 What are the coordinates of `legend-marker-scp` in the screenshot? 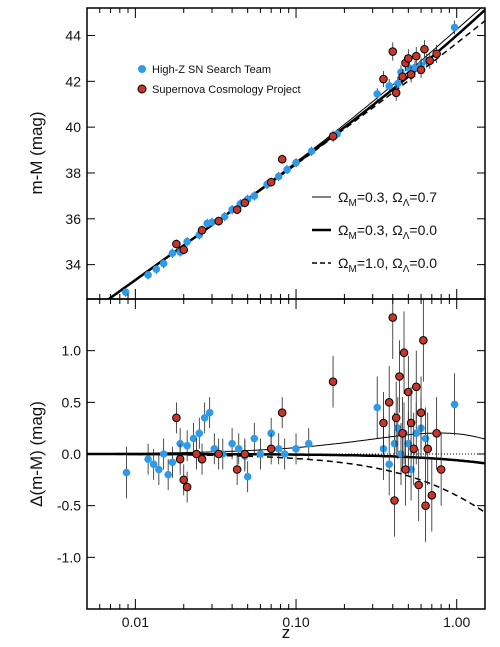 It's located at (142, 89).